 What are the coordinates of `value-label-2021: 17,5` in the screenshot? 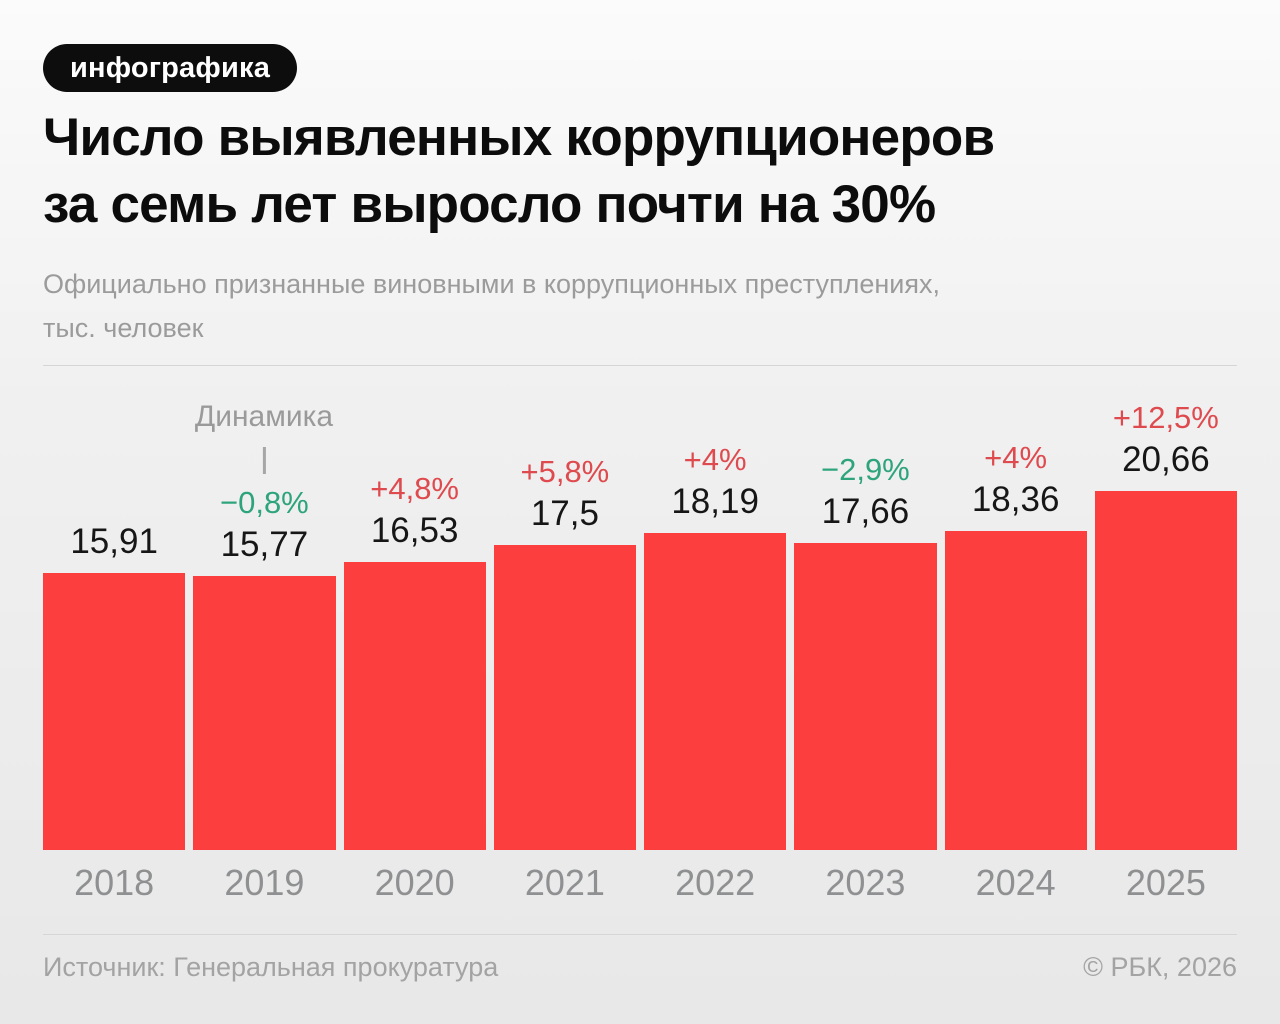 It's located at (564, 513).